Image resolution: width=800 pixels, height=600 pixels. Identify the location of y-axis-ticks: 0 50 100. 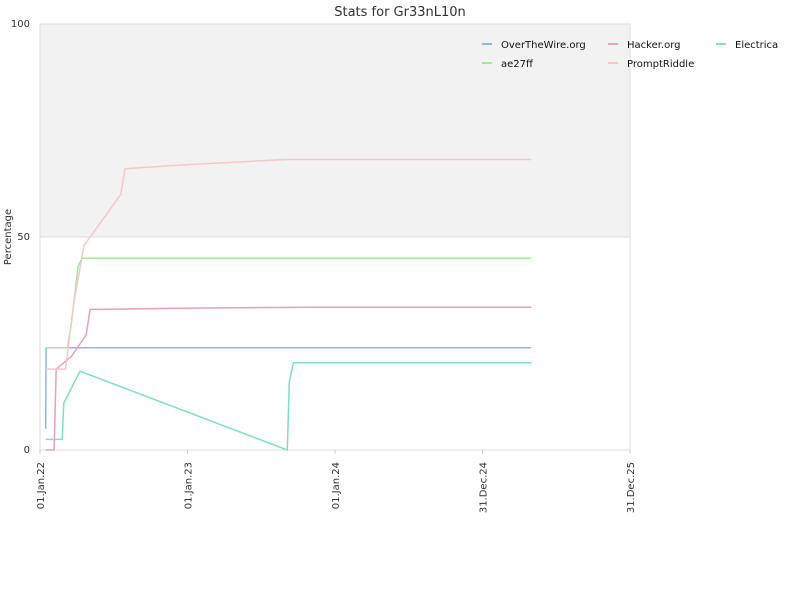
(20, 237).